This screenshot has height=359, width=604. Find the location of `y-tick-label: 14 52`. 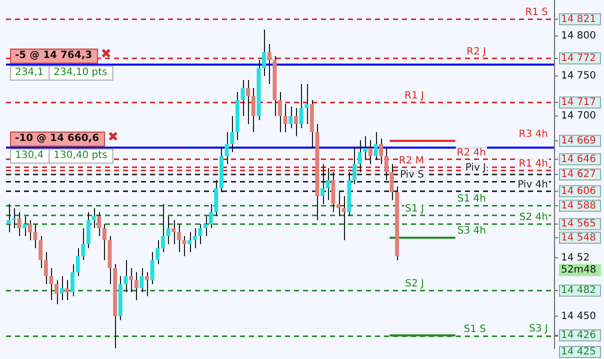

y-tick-label: 14 52 is located at coordinates (575, 258).